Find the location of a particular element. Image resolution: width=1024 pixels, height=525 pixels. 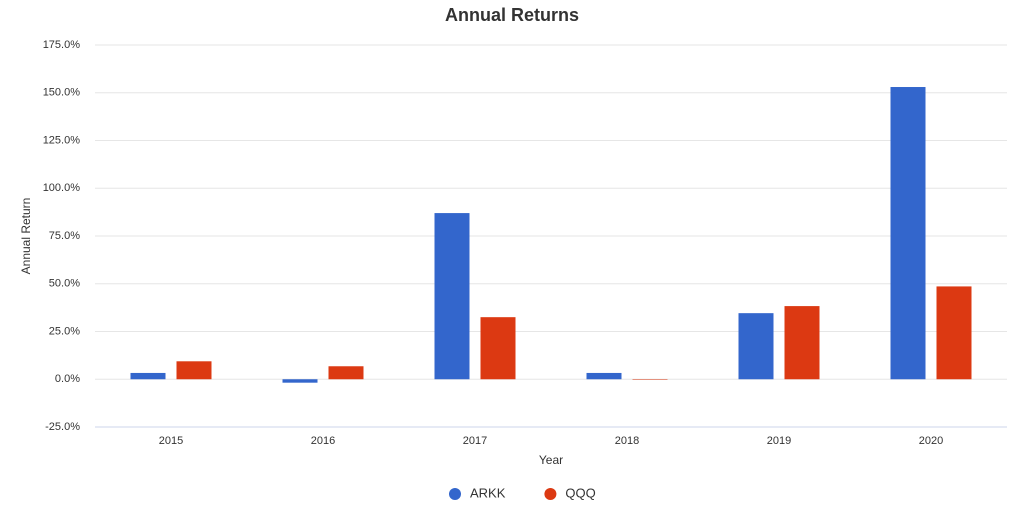

x-axis-label: Year is located at coordinates (551, 460).